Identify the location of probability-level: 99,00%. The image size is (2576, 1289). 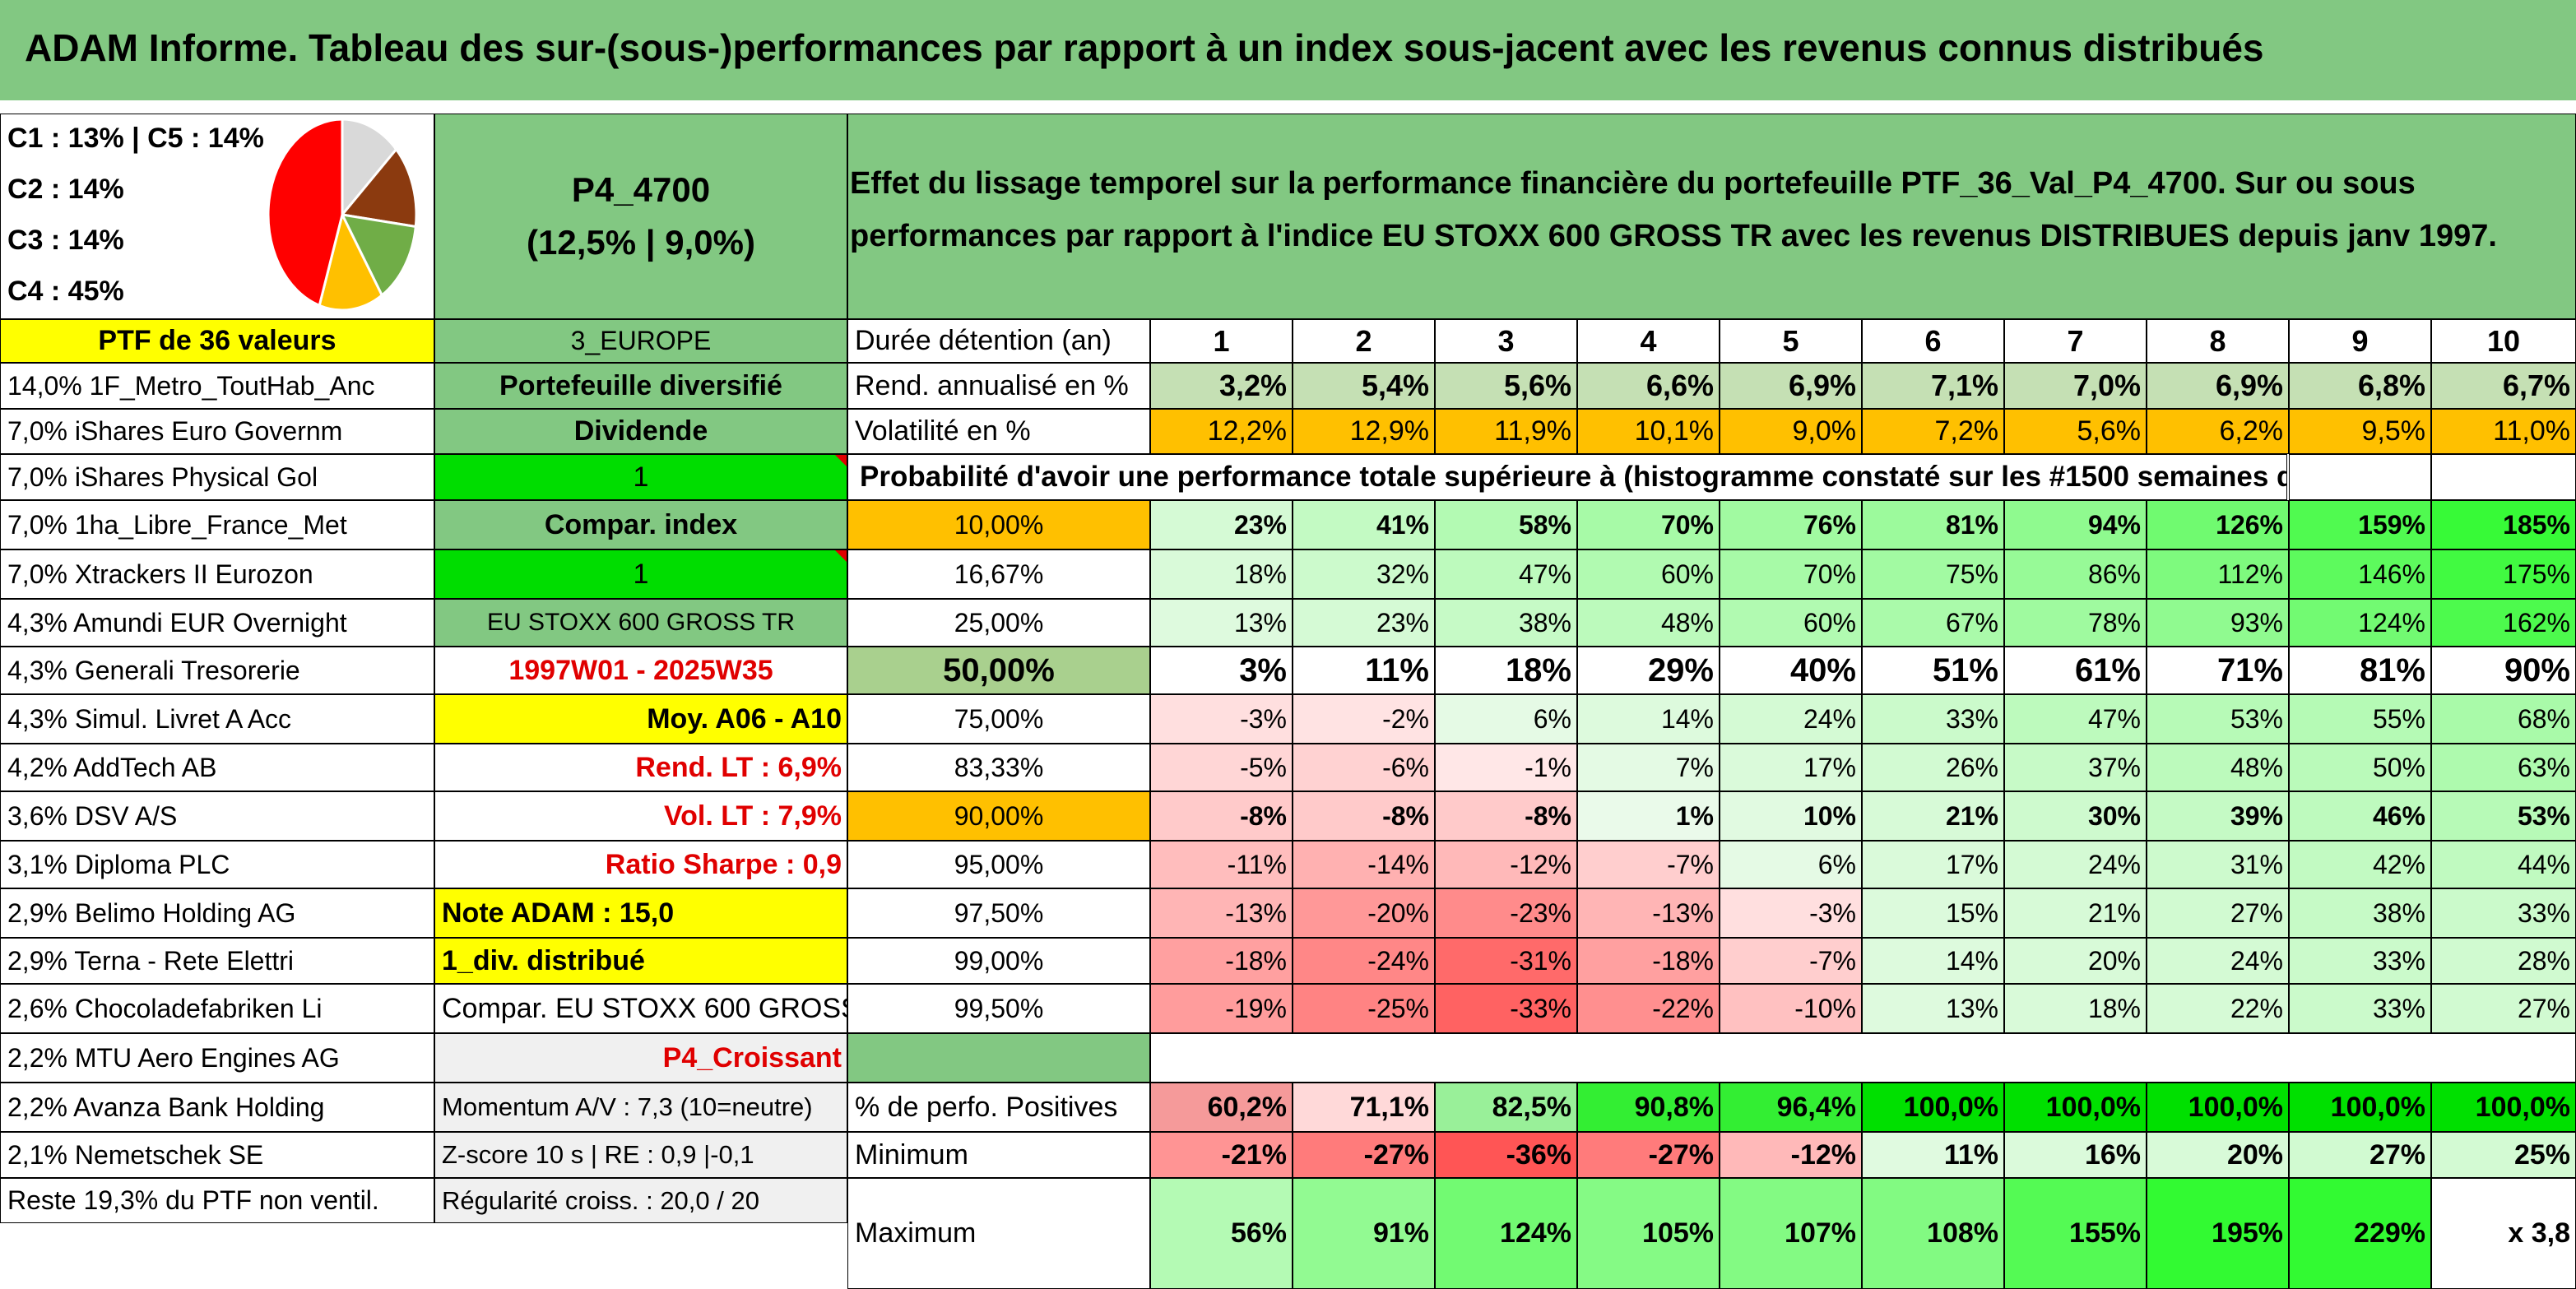
(998, 961).